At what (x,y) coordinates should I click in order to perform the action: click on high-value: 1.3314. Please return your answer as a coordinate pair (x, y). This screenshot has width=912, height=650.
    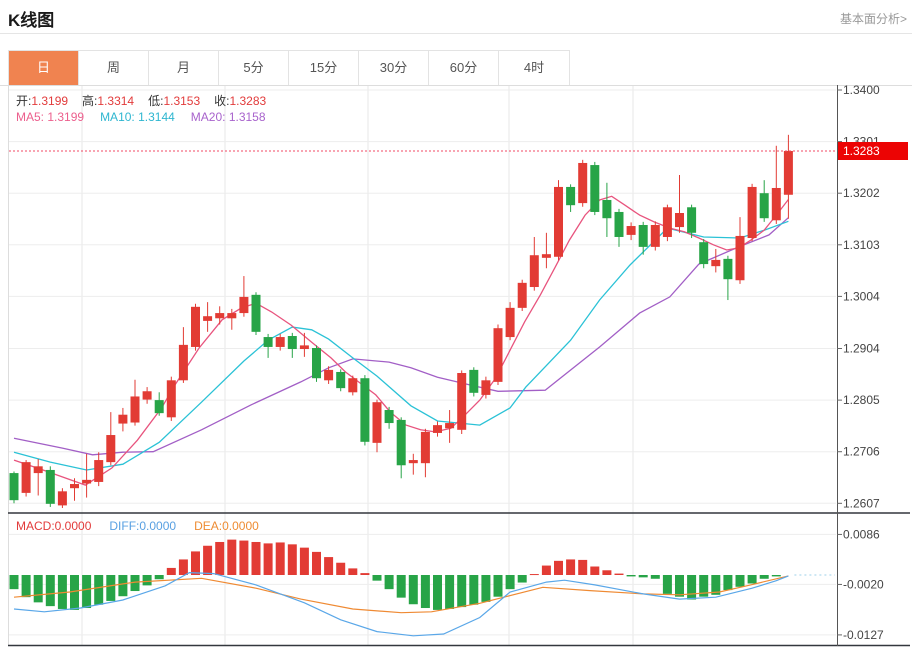
    Looking at the image, I should click on (116, 101).